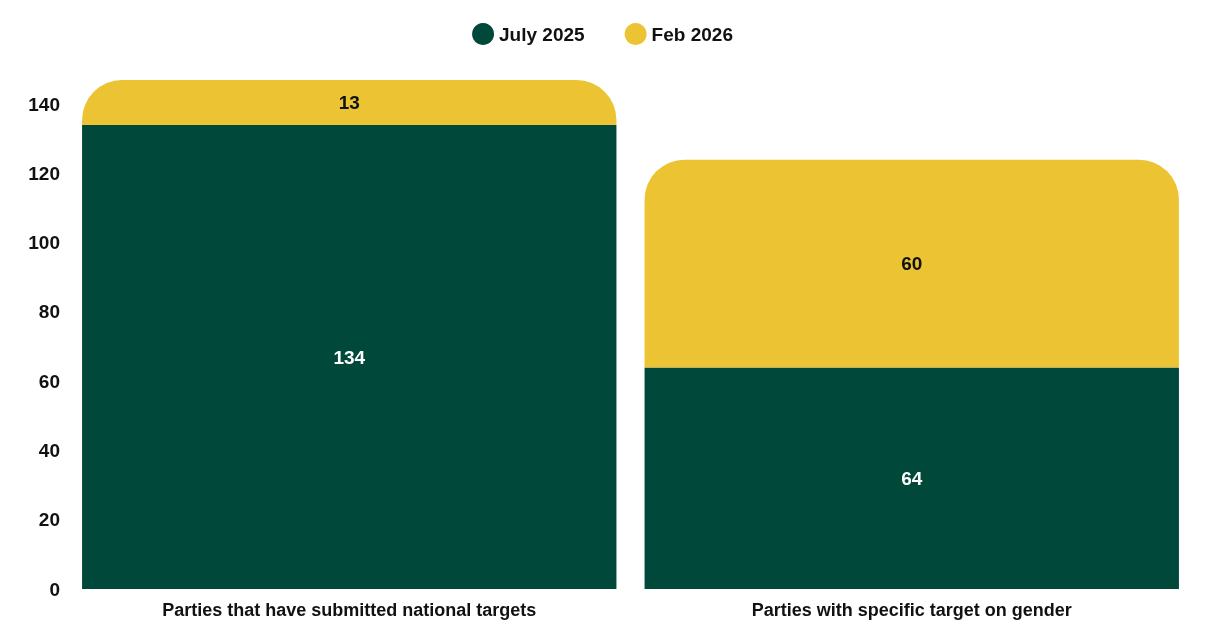 The width and height of the screenshot is (1205, 641). Describe the element at coordinates (349, 610) in the screenshot. I see `x-tick-label: Parties that have submitted national targets` at that location.